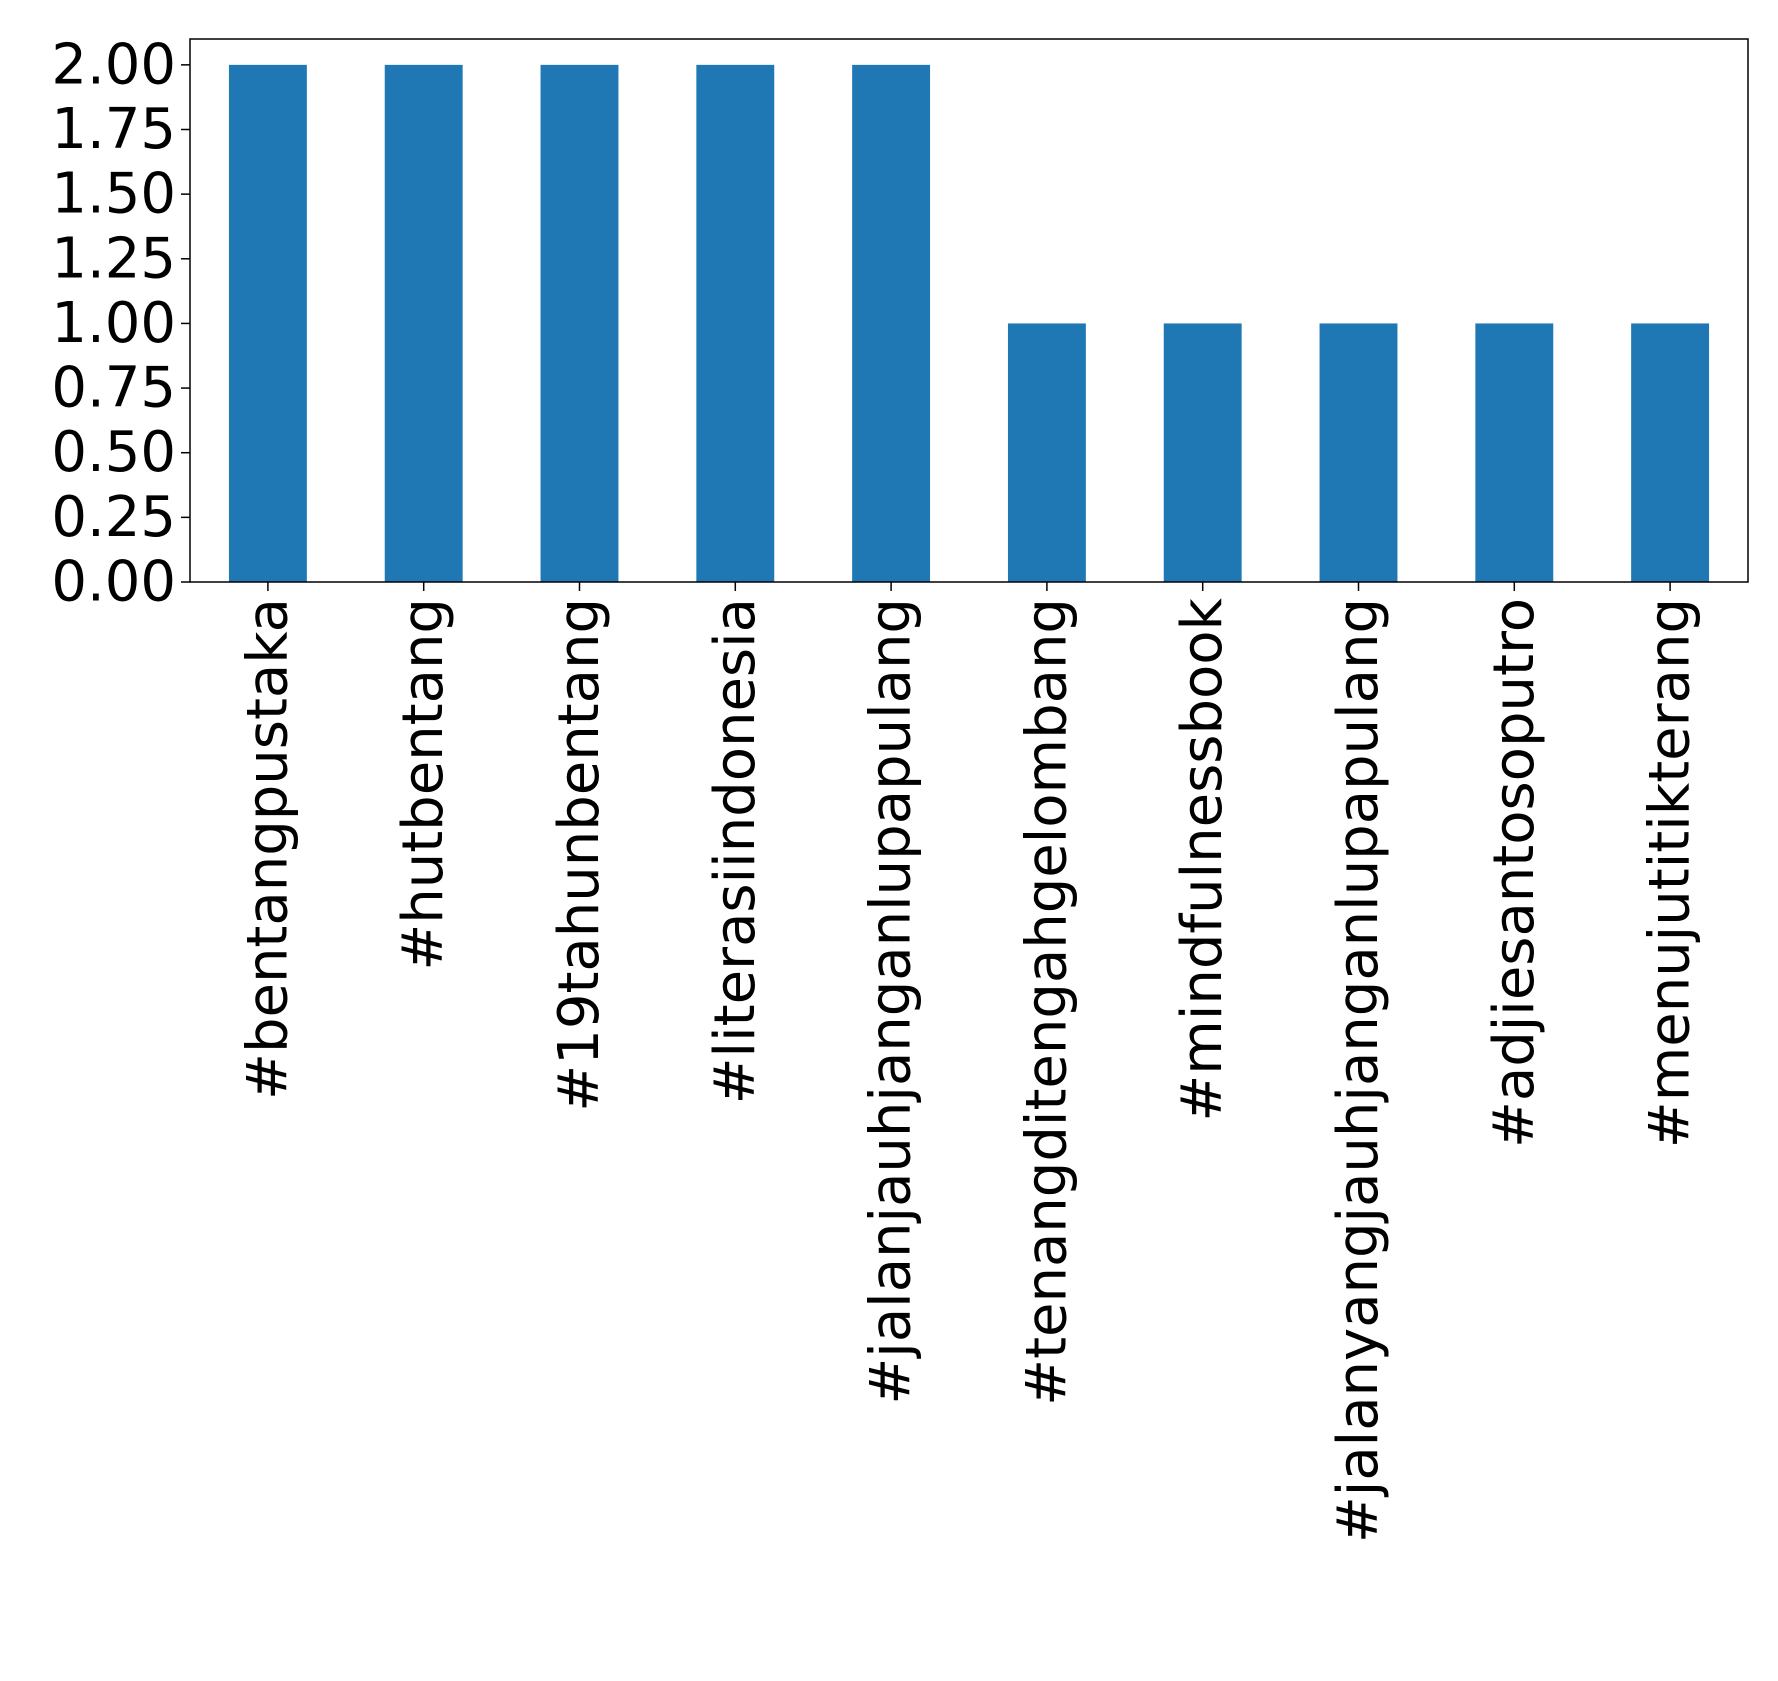  Describe the element at coordinates (579, 855) in the screenshot. I see `x-tick-label: #19tahunbentang` at that location.